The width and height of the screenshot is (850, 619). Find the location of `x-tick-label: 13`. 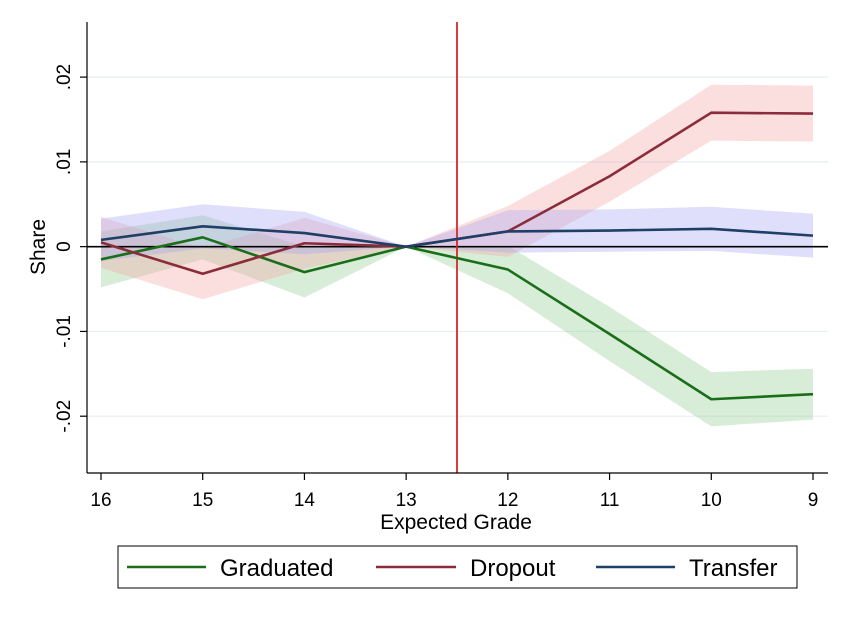

x-tick-label: 13 is located at coordinates (406, 500).